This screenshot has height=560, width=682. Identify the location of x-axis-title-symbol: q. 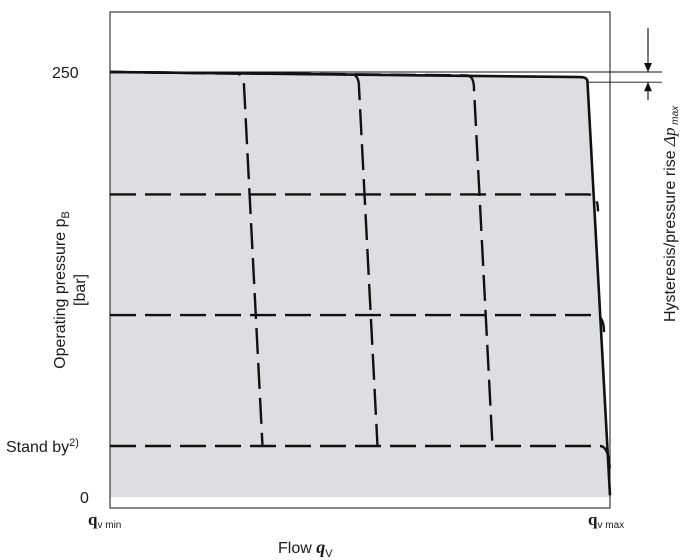
(320, 547).